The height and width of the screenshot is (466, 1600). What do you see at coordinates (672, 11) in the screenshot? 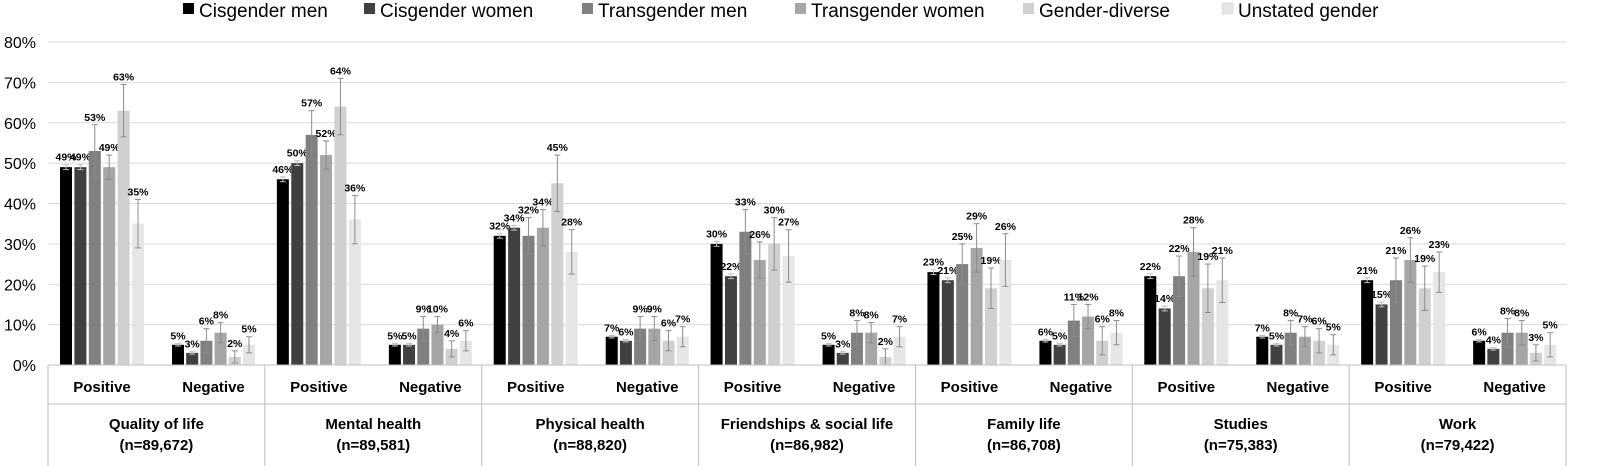
I see `legend-label: Transgender men` at bounding box center [672, 11].